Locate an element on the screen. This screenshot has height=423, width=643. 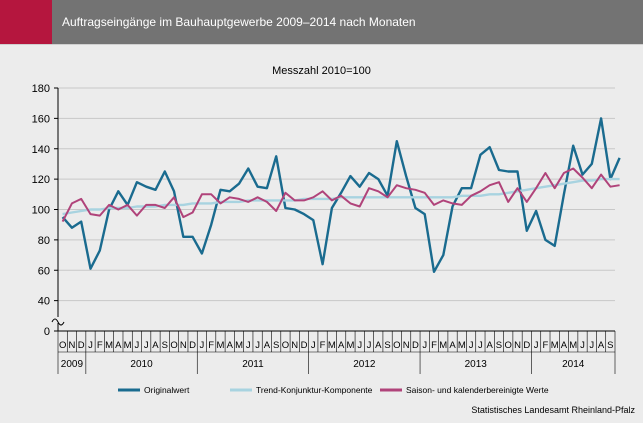
year-label: 2012 is located at coordinates (364, 364).